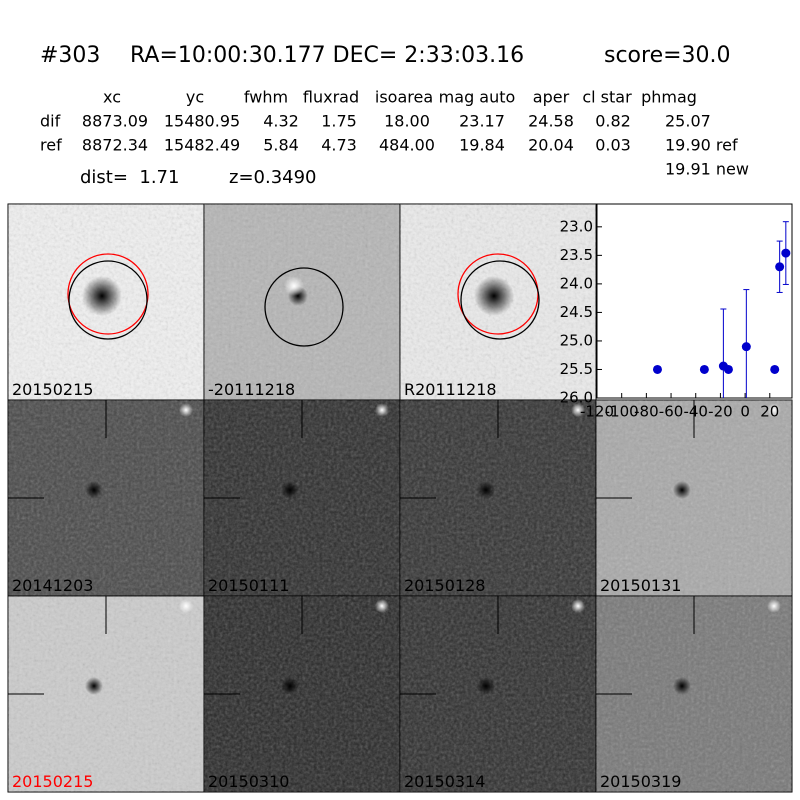 This screenshot has width=800, height=800. Describe the element at coordinates (70, 55) in the screenshot. I see `object-id: #303` at that location.